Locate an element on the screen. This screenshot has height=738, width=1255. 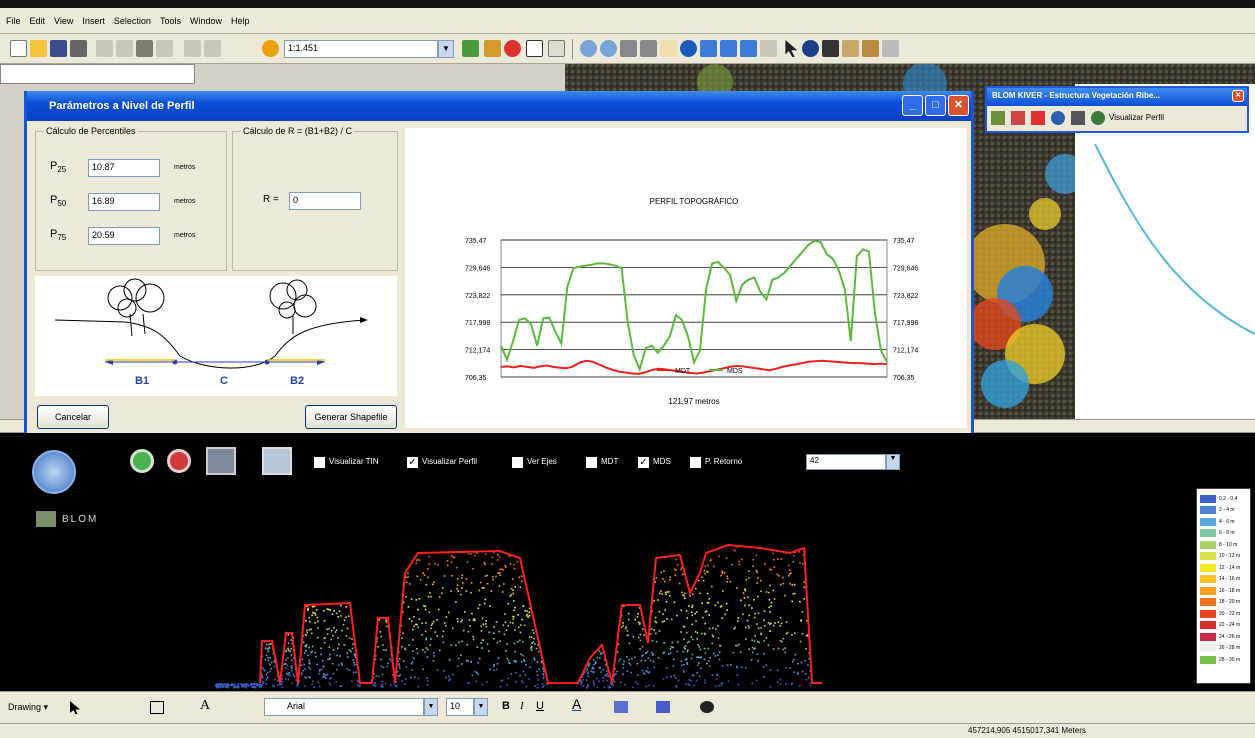
menu-window: Window is located at coordinates (205, 20).